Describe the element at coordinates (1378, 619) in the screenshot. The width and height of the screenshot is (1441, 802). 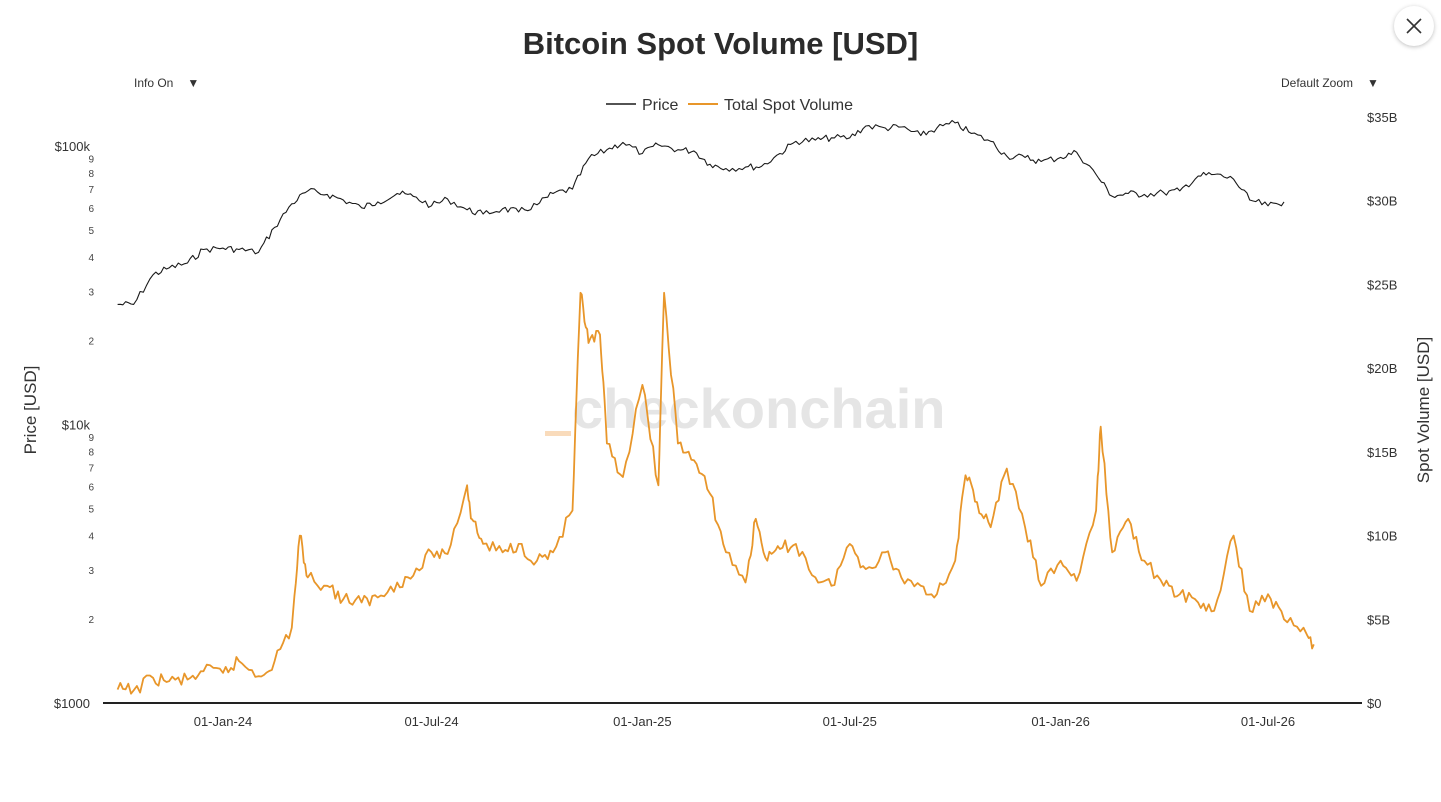
I see `y-right-tick-label: $5B` at that location.